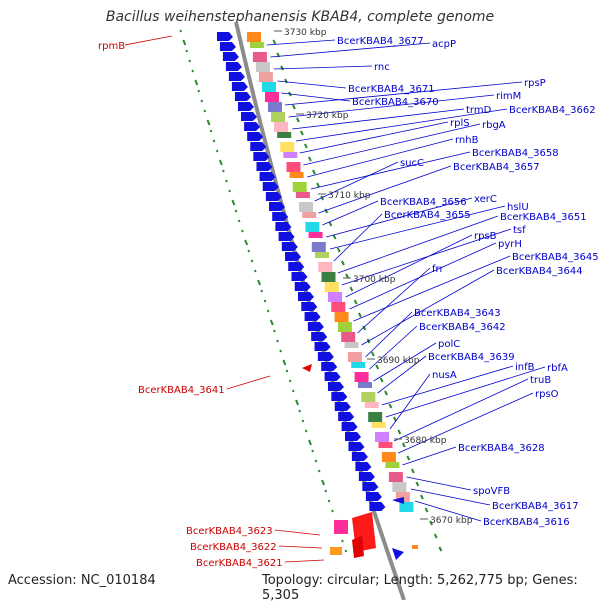 Image resolution: width=600 pixels, height=603 pixels. I want to click on forward-gene-label: BcerKBAB4_3645, so click(555, 257).